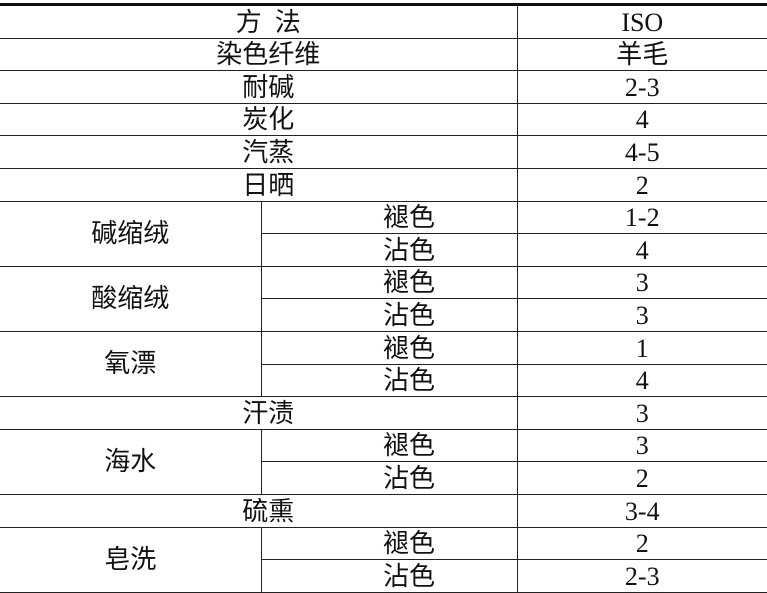  I want to click on table-row: 炭化 4, so click(383, 120).